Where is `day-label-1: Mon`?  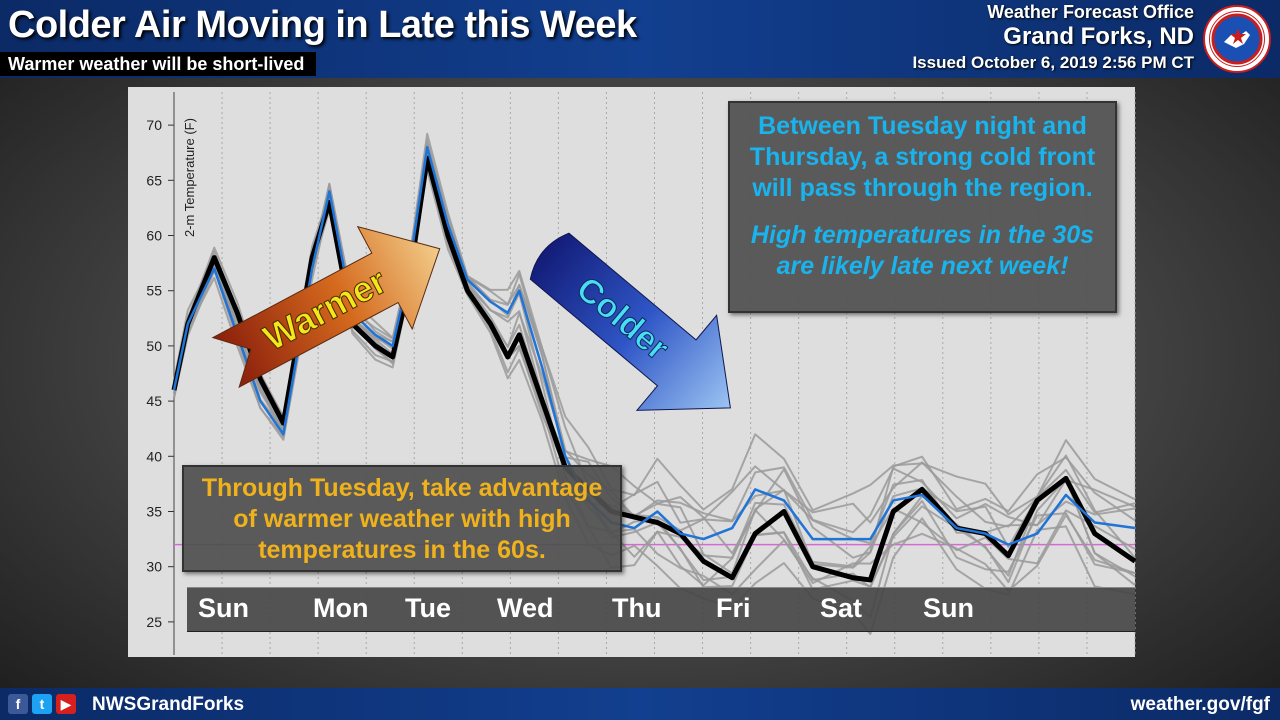
day-label-1: Mon is located at coordinates (341, 608).